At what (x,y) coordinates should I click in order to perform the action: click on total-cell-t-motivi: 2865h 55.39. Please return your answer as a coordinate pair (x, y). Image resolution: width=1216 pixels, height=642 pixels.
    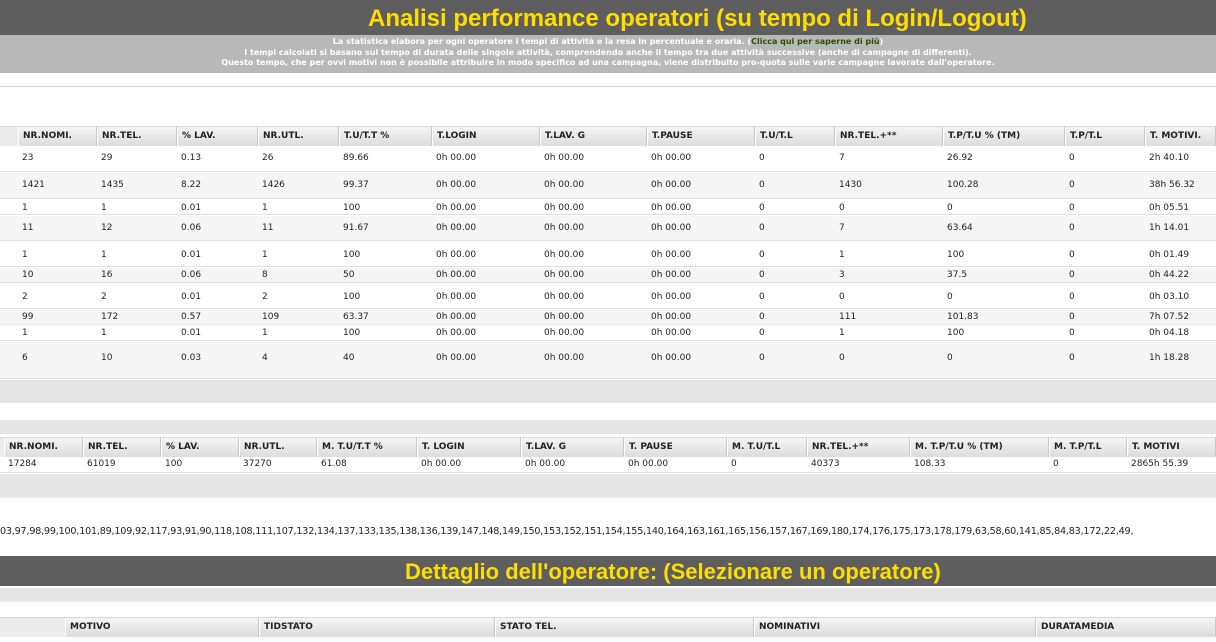
    Looking at the image, I should click on (1160, 464).